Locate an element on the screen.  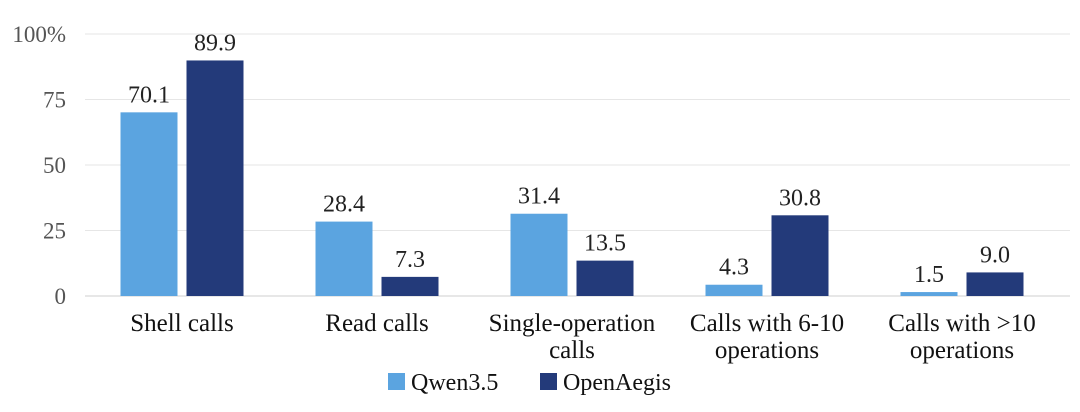
data-label: 9.0 is located at coordinates (995, 255).